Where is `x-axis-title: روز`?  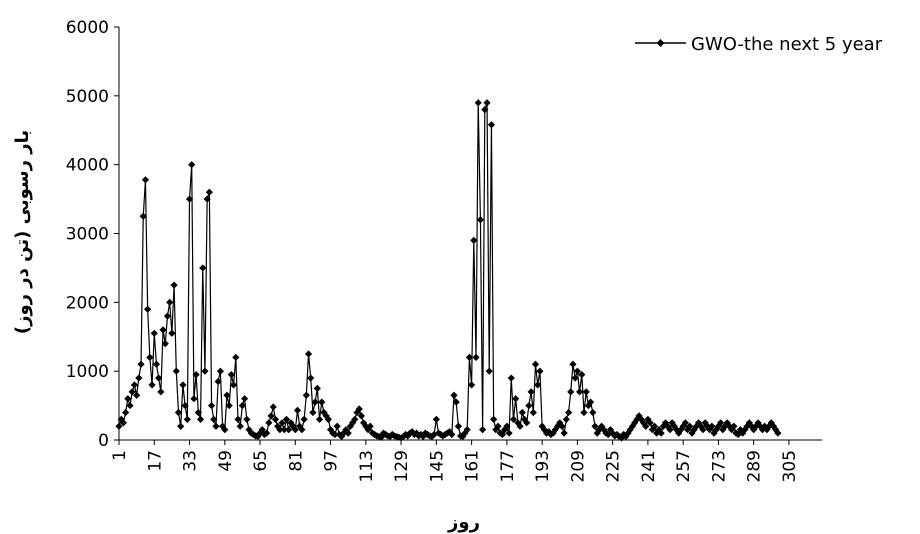
x-axis-title: روز is located at coordinates (463, 522).